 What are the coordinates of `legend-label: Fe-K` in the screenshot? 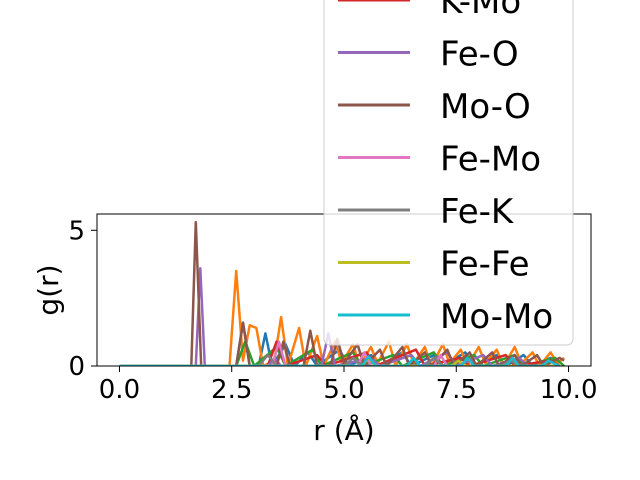 It's located at (477, 212).